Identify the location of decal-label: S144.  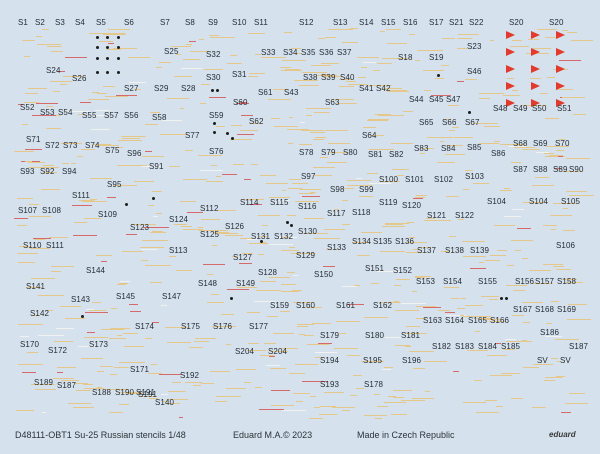
(96, 270).